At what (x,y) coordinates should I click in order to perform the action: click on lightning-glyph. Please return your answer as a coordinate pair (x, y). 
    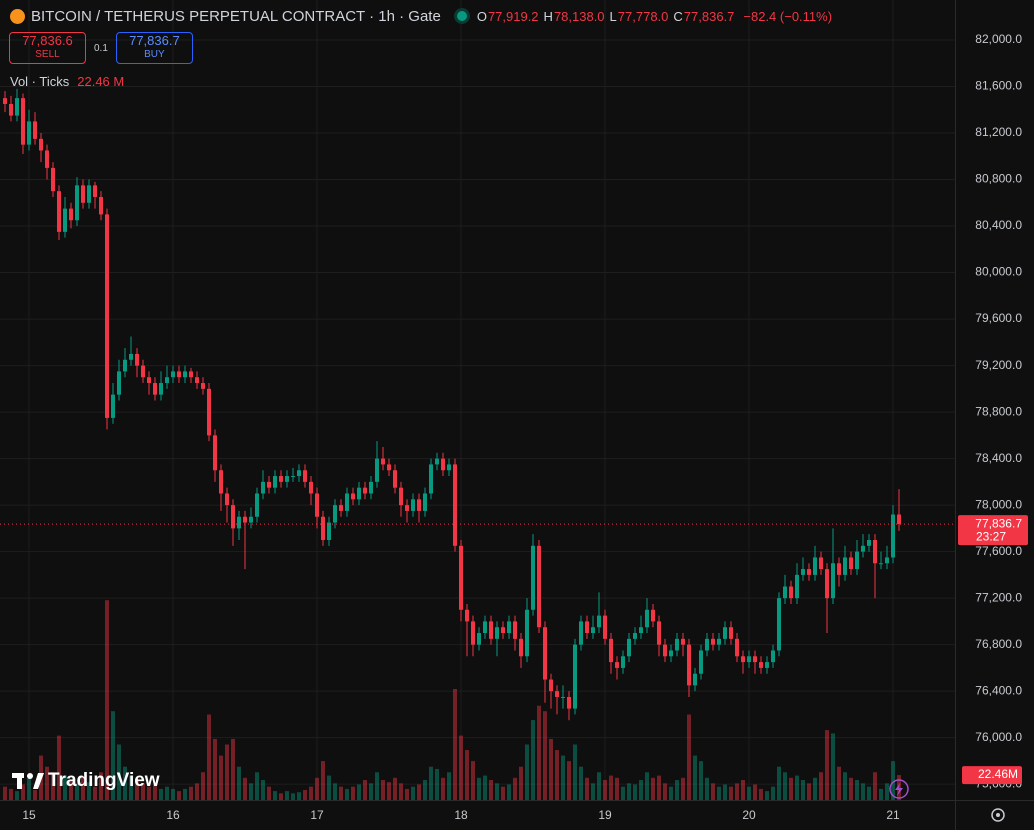
    Looking at the image, I should click on (899, 789).